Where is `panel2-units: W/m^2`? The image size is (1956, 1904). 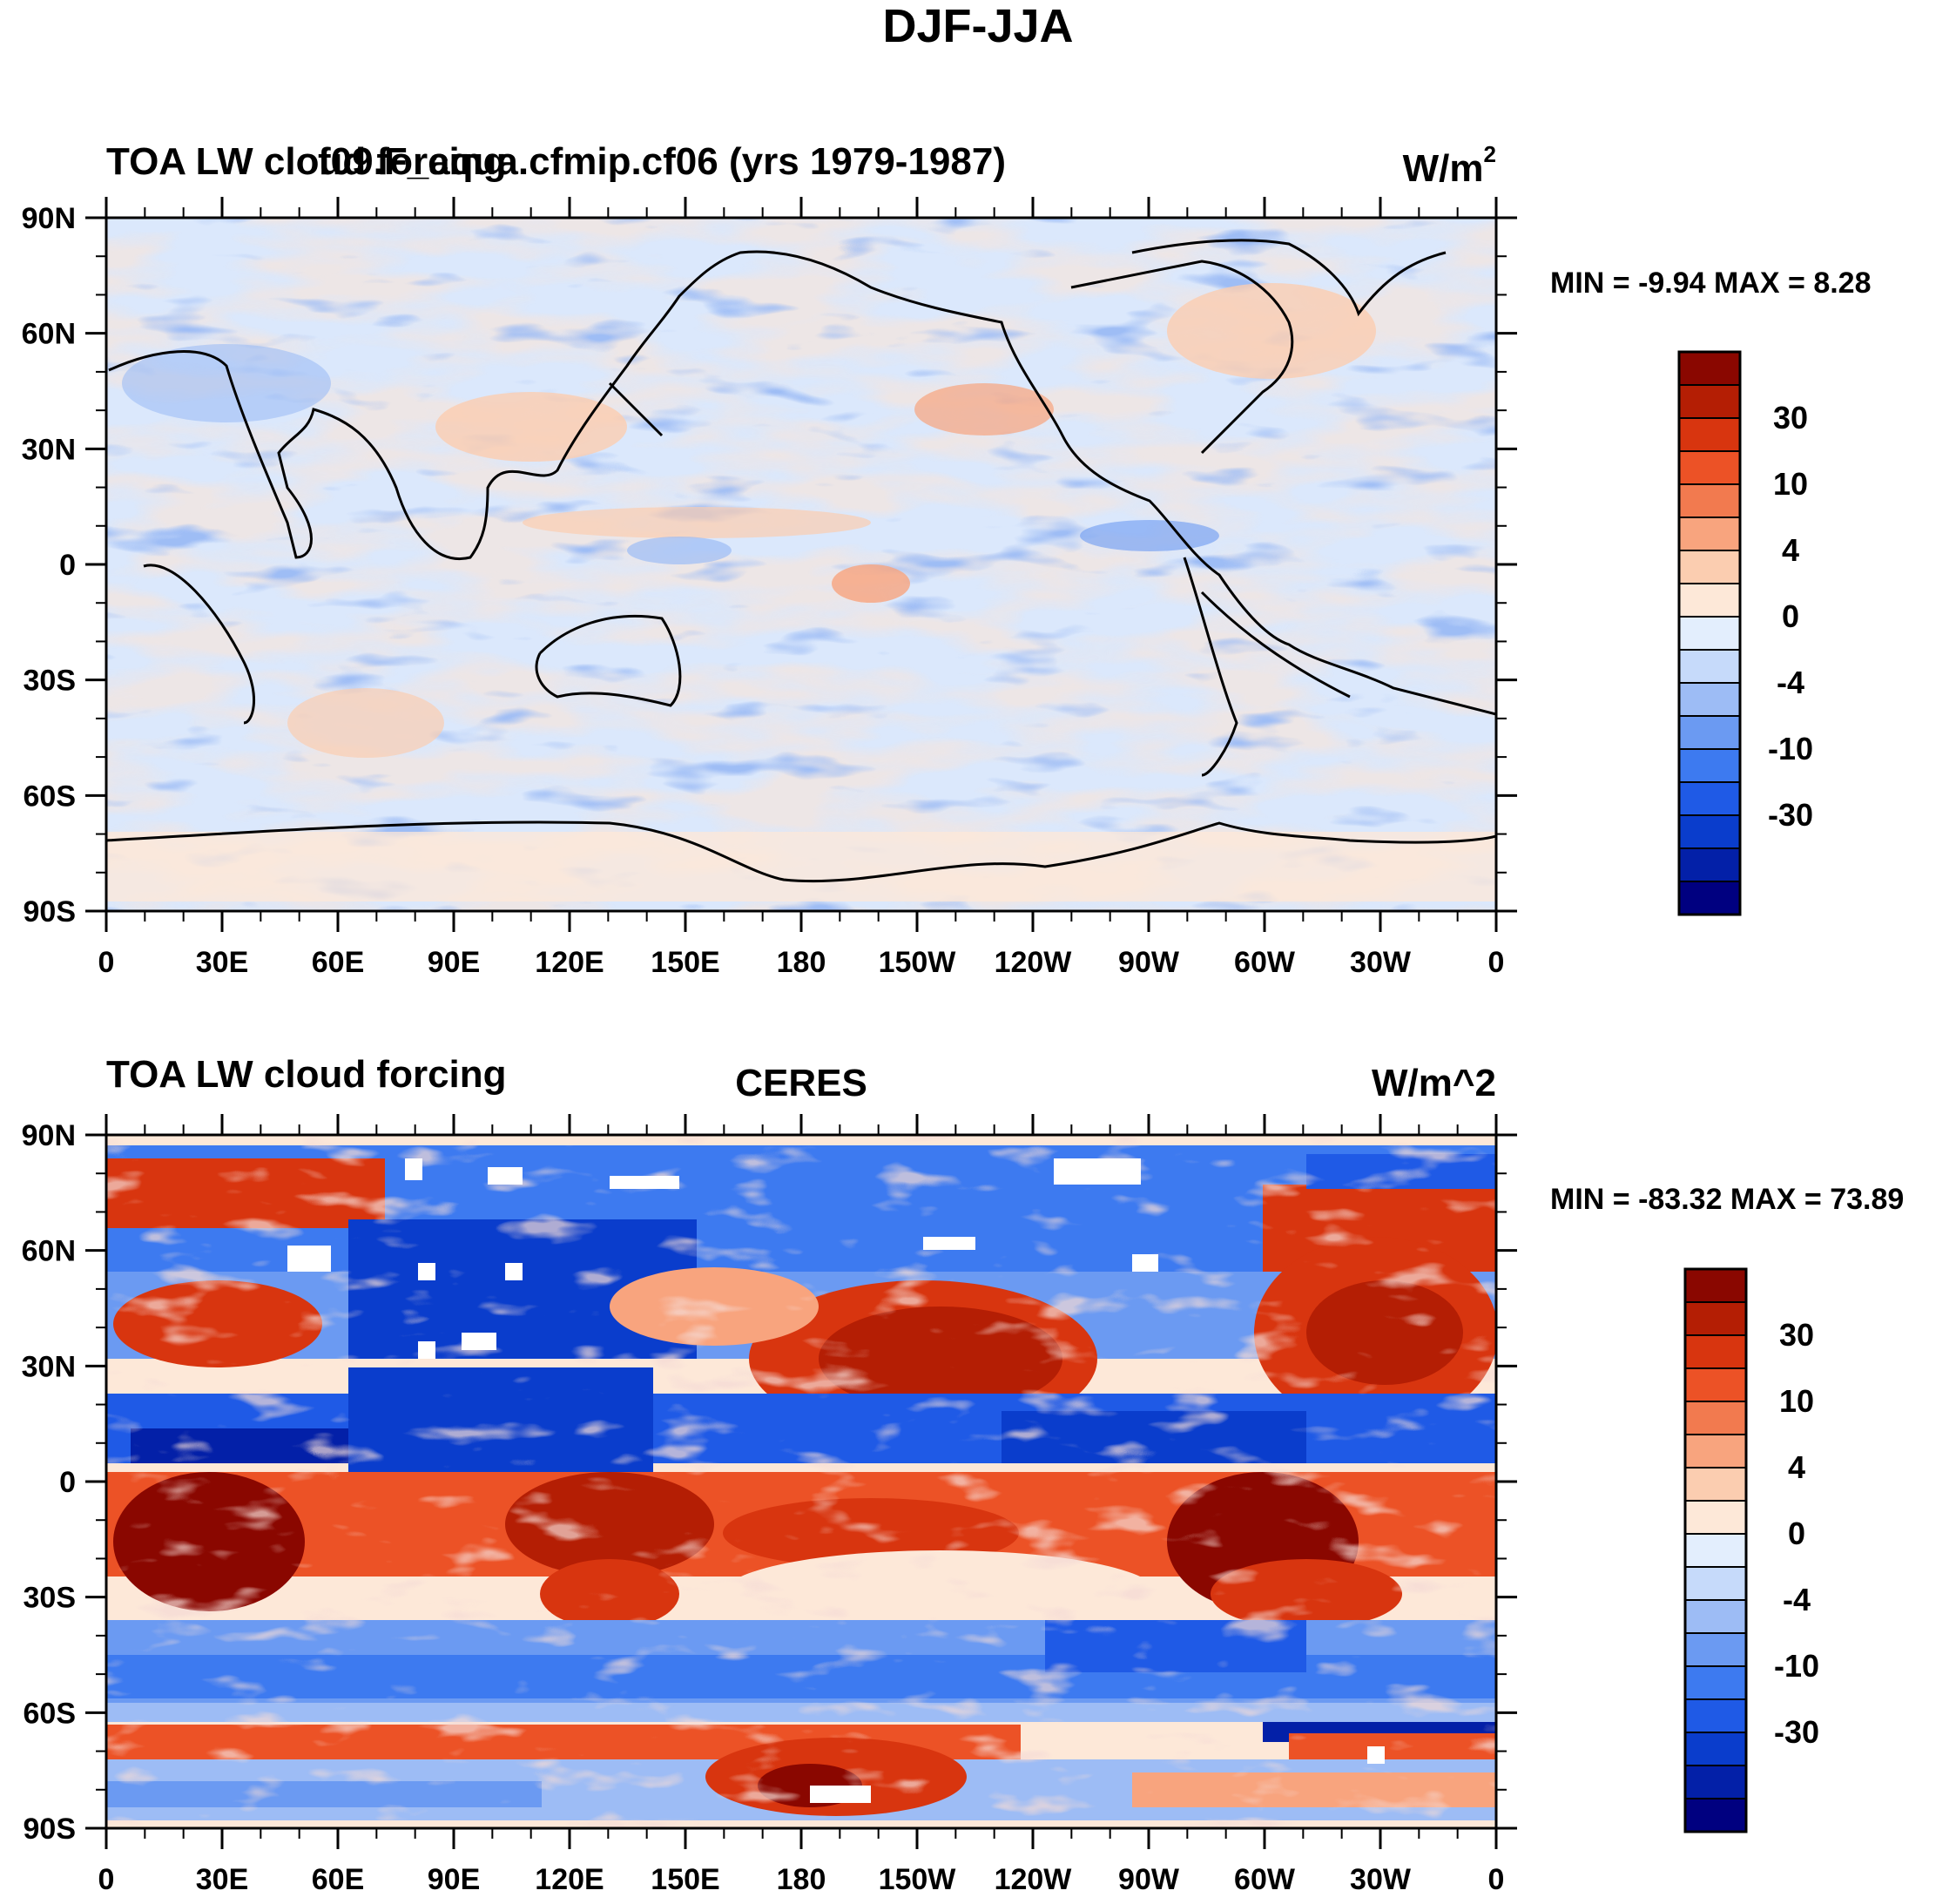 panel2-units: W/m^2 is located at coordinates (1434, 1083).